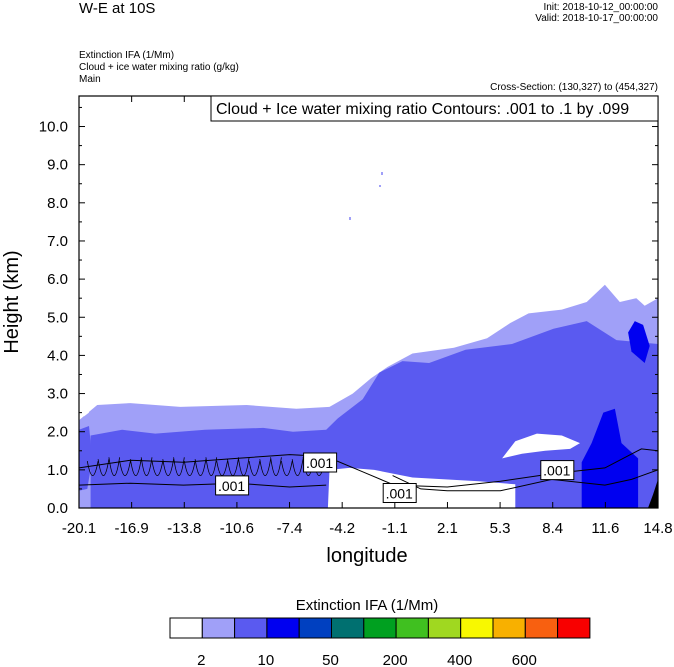 The image size is (674, 667). What do you see at coordinates (57, 317) in the screenshot?
I see `y-tick-label: 5.0` at bounding box center [57, 317].